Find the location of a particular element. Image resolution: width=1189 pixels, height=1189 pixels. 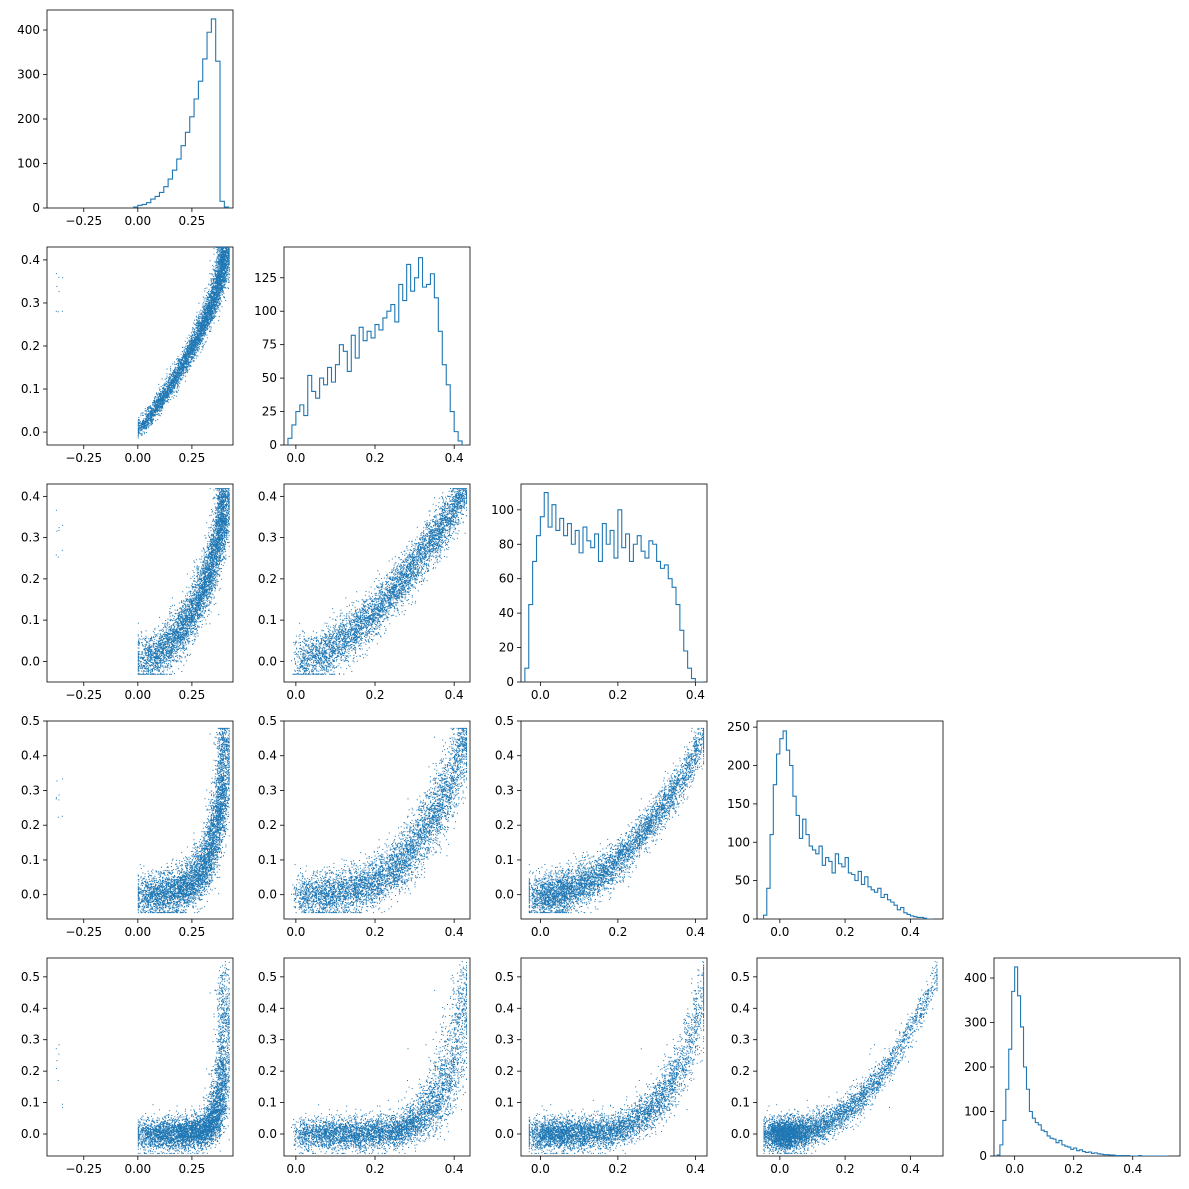

scatter-panel-4-2: 0.0 0.2 0.4 0.0 0.1 0.2 0.3 0.4 0.5 is located at coordinates (601, 1066).